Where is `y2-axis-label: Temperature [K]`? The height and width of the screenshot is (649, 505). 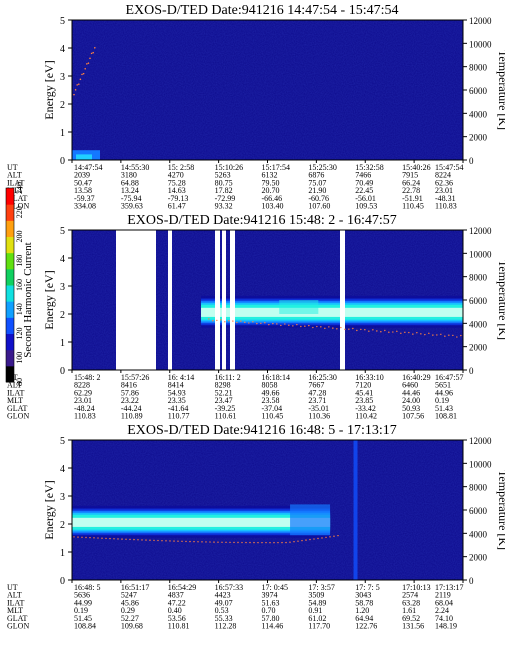 y2-axis-label: Temperature [K] is located at coordinates (500, 300).